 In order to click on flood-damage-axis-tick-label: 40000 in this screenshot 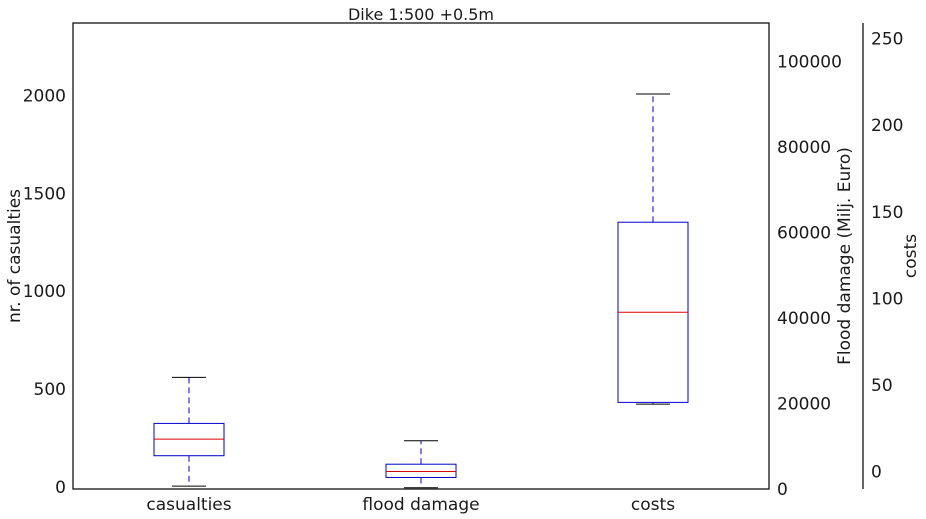, I will do `click(804, 319)`.